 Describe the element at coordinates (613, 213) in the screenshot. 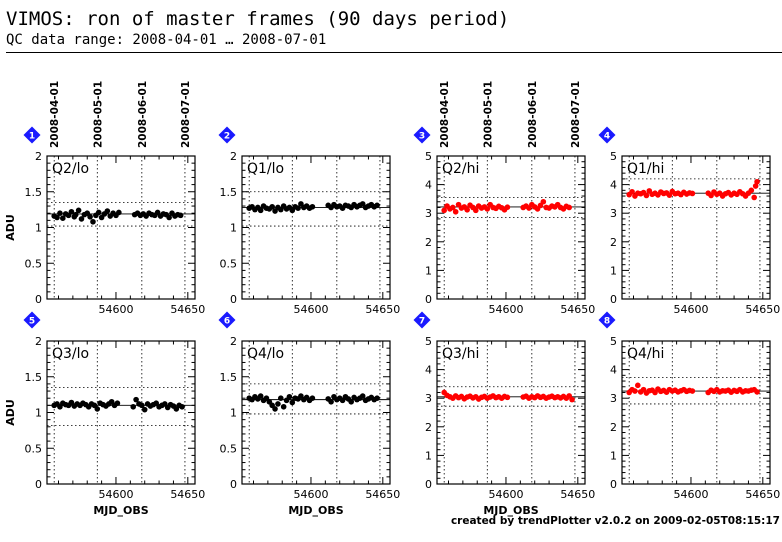

I see `y-tick-label: 3` at that location.